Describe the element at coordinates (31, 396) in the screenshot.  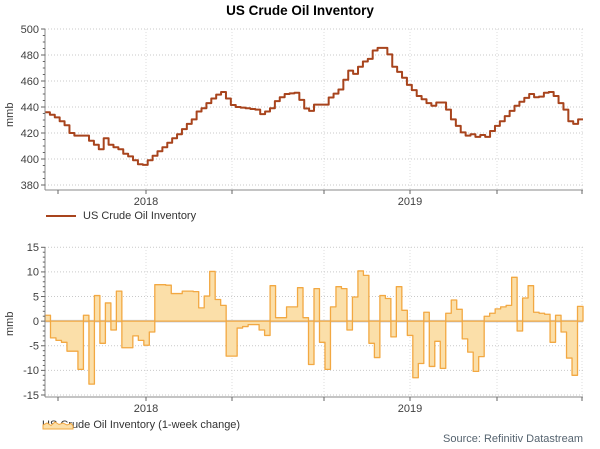
I see `svg-text: -15` at that location.